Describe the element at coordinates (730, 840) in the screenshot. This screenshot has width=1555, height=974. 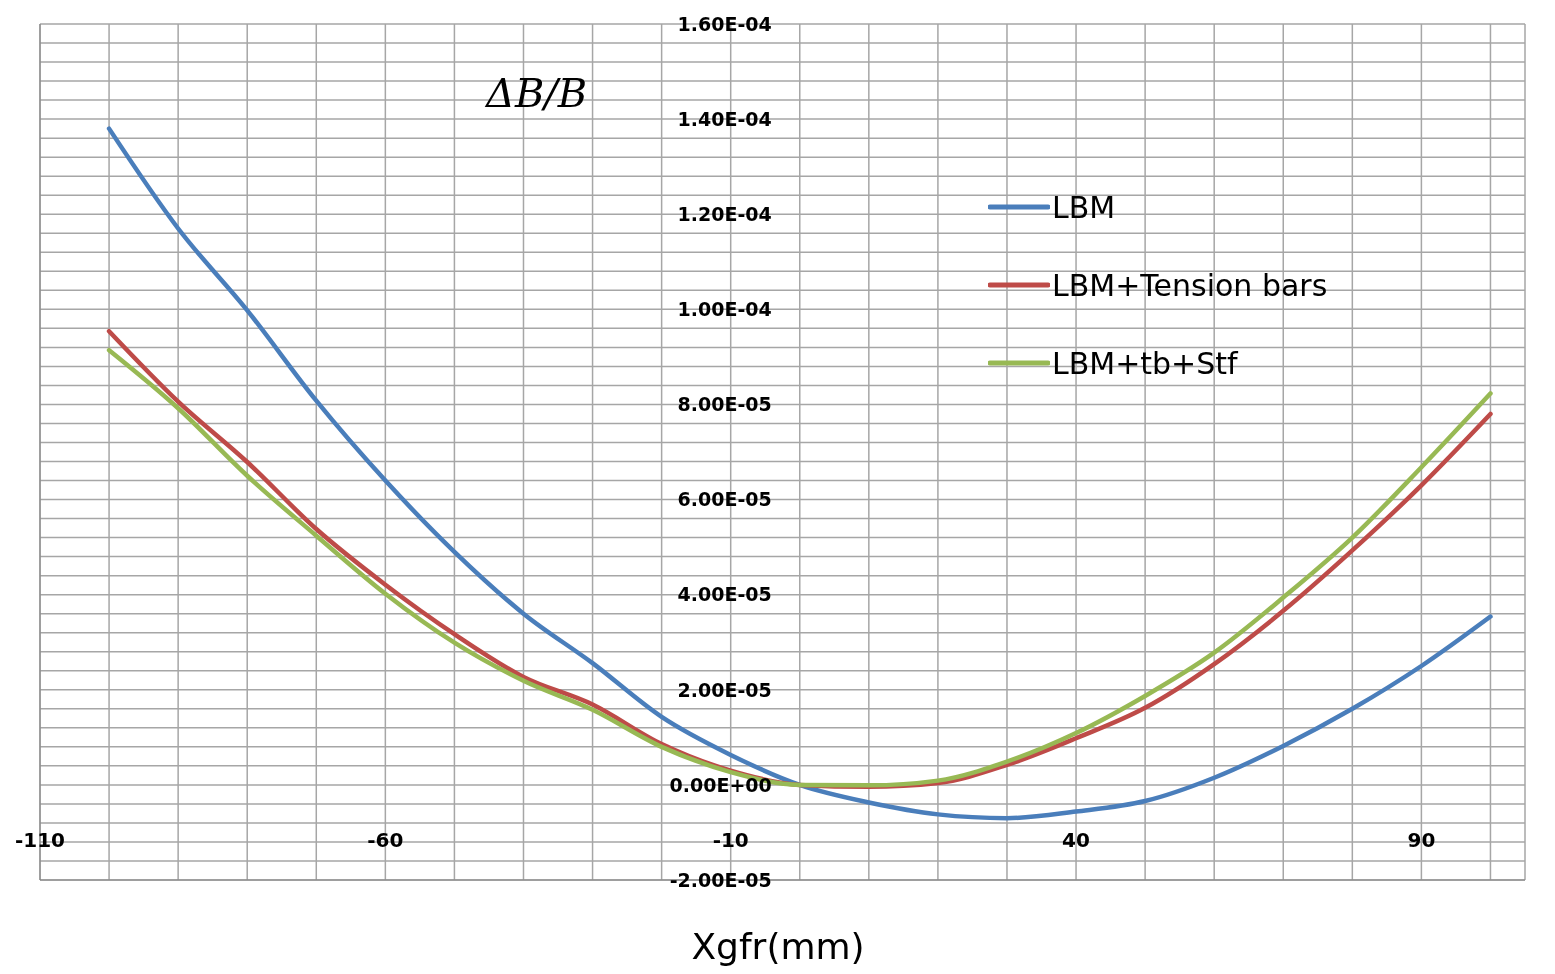
I see `x-tick-label: -10` at that location.